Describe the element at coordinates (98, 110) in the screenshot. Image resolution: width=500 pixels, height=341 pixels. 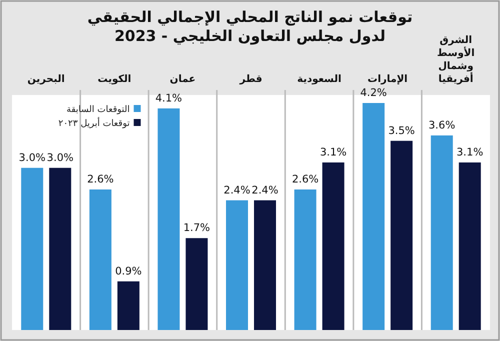
I see `legend-label: التوقعات السابقة` at that location.